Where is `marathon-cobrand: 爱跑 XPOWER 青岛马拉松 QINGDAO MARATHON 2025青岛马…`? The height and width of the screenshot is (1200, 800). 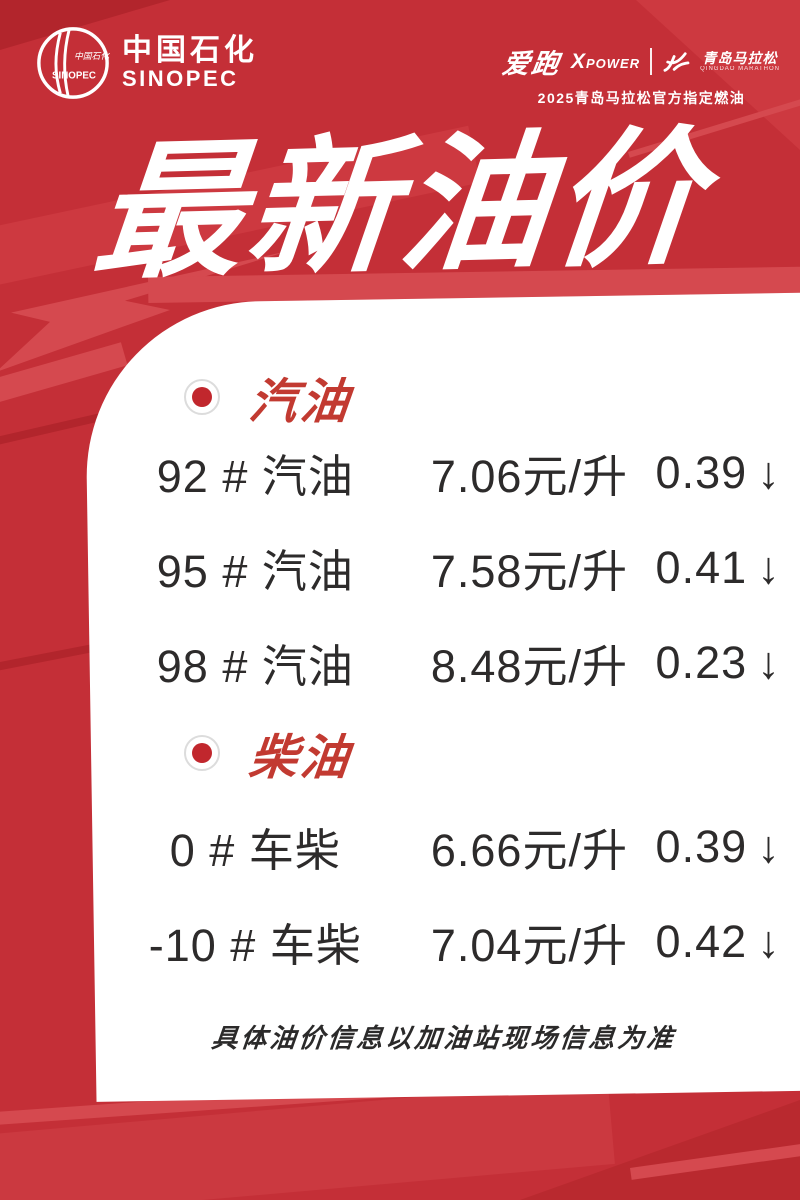 marathon-cobrand: 爱跑 XPOWER 青岛马拉松 QINGDAO MARATHON 2025青岛马… is located at coordinates (640, 75).